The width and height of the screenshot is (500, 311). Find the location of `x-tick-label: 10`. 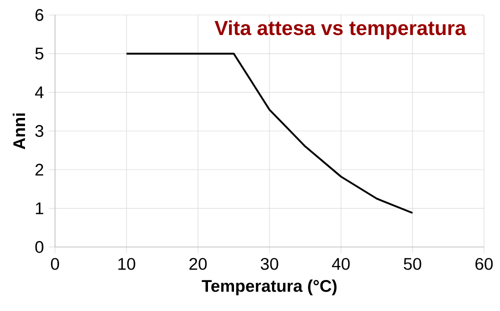

x-tick-label: 10 is located at coordinates (127, 264).